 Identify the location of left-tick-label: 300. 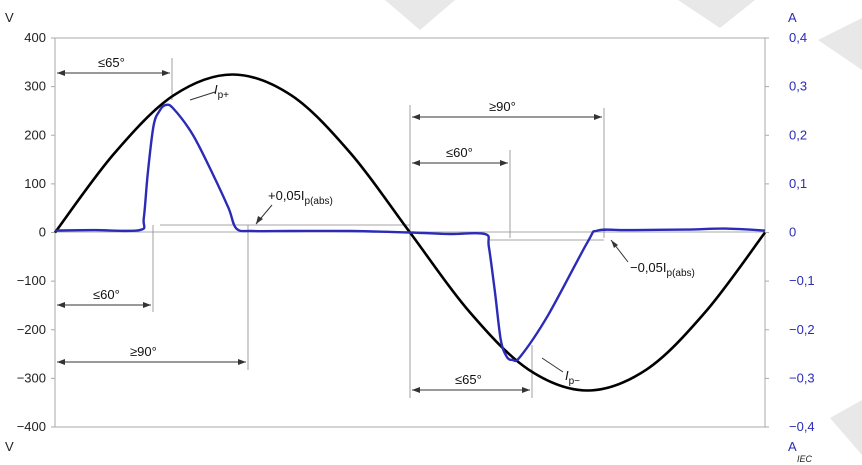
(35, 86).